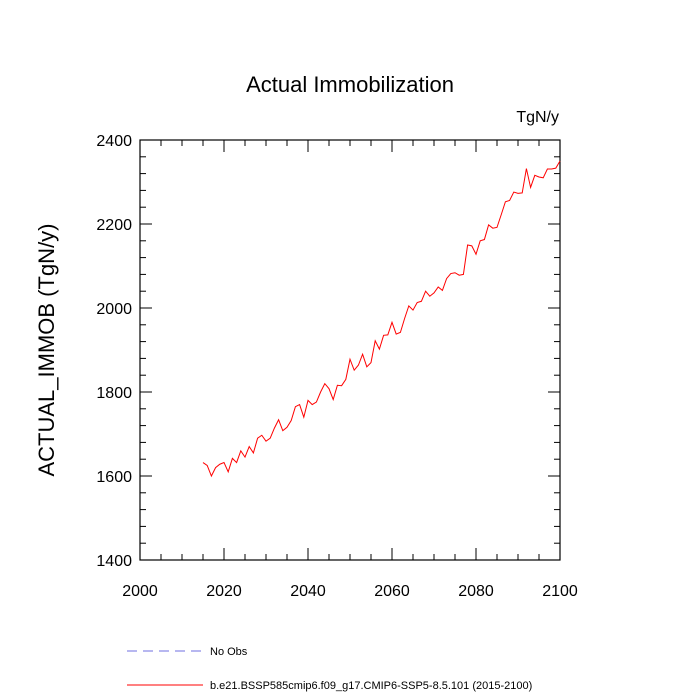  Describe the element at coordinates (350, 84) in the screenshot. I see `chart-title: Actual Immobilization` at that location.